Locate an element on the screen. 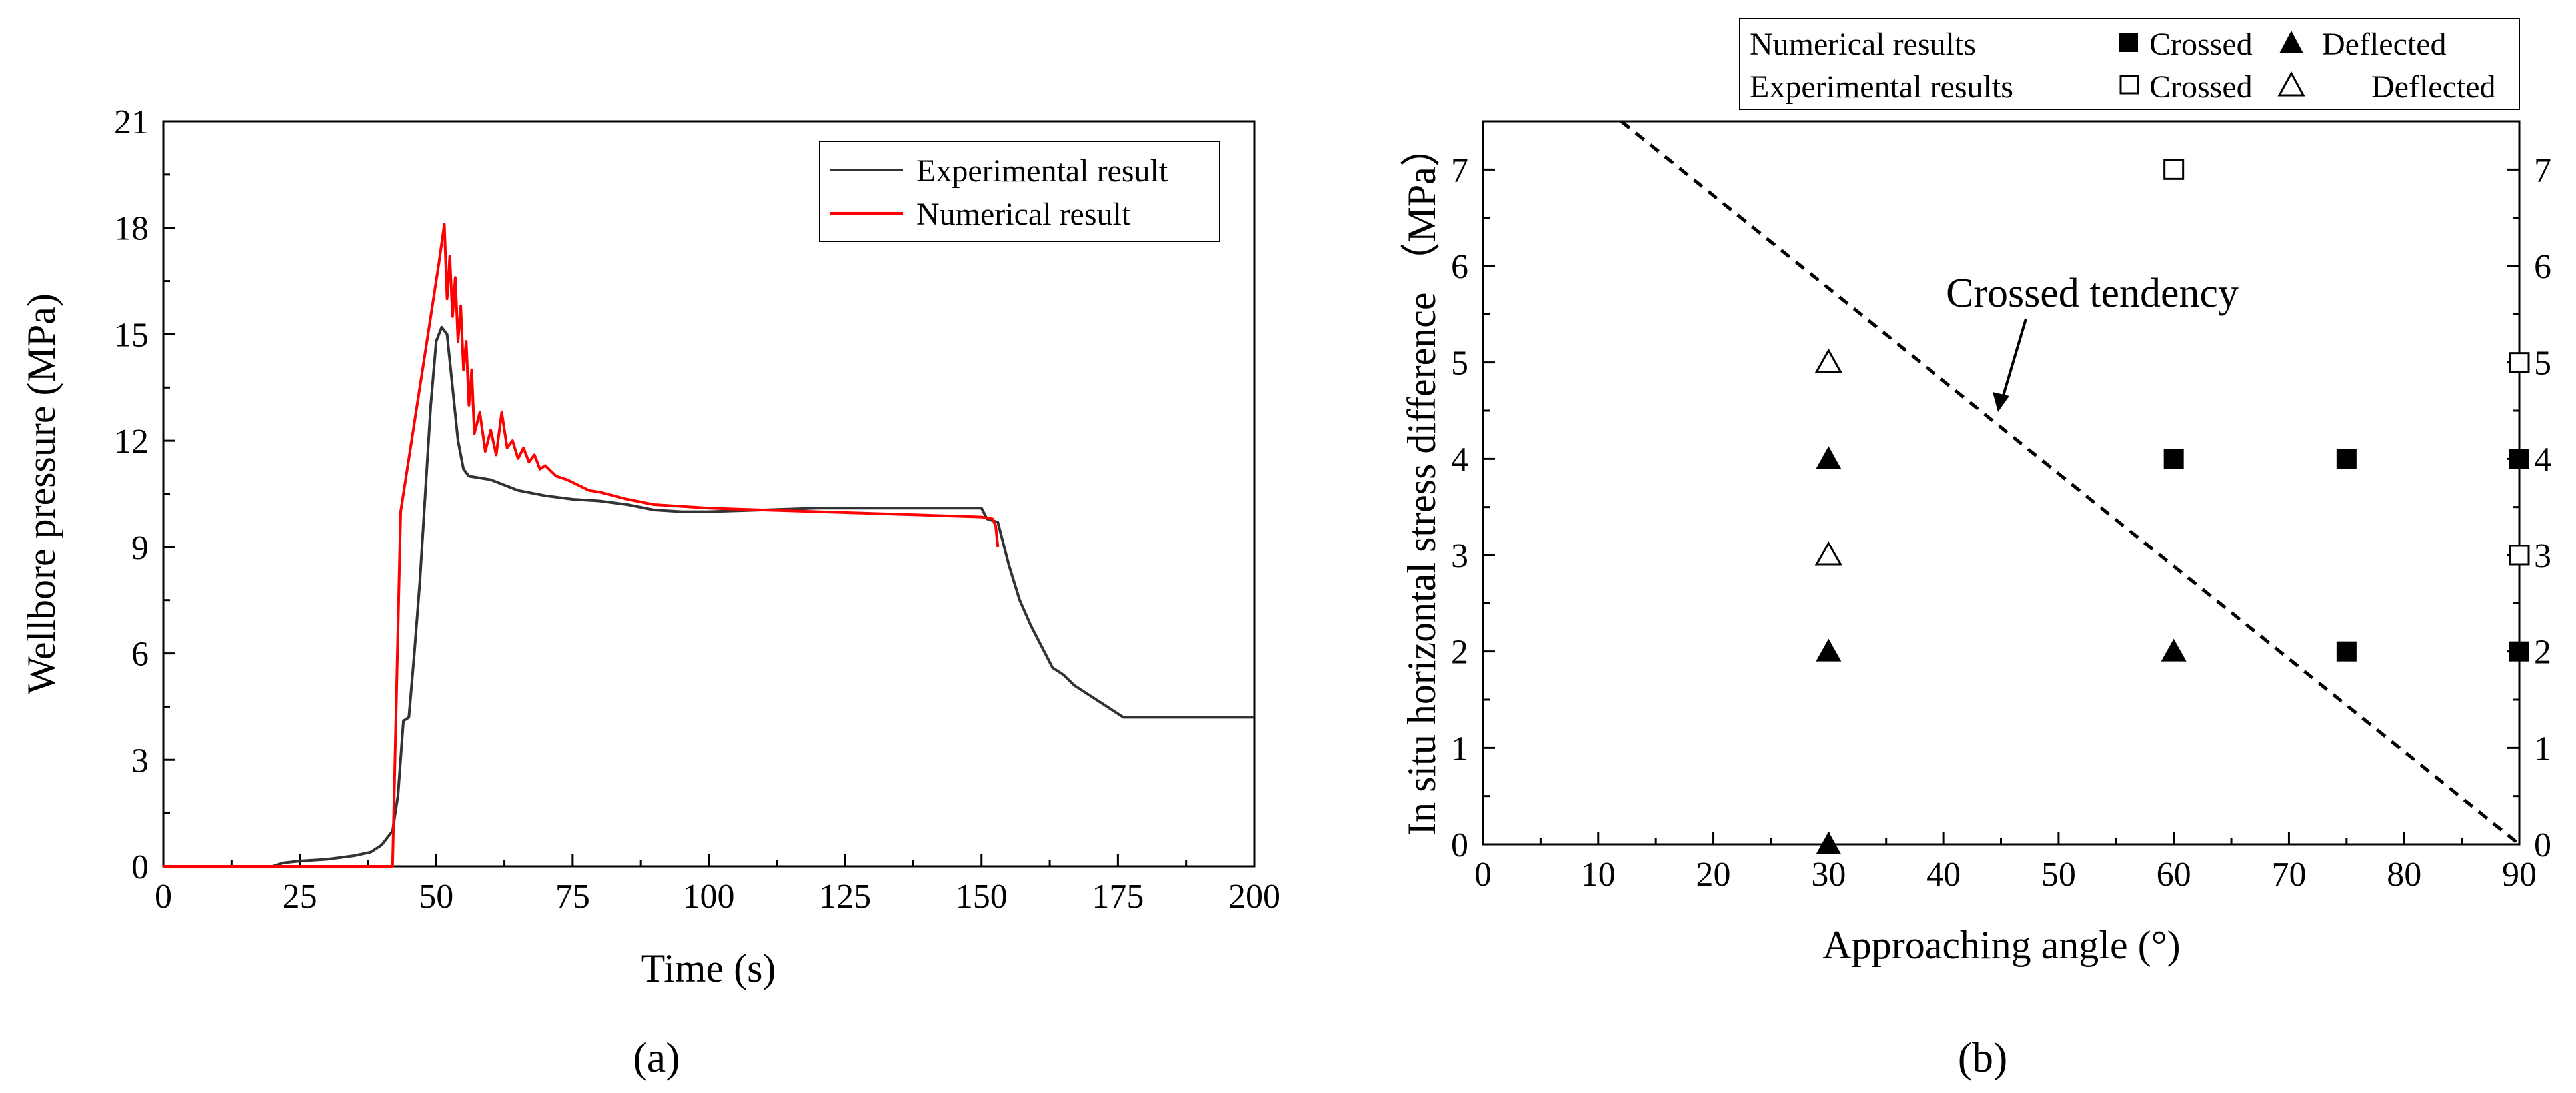 The height and width of the screenshot is (1093, 2576). legend-numerical-results-label: Numerical results is located at coordinates (1863, 45).